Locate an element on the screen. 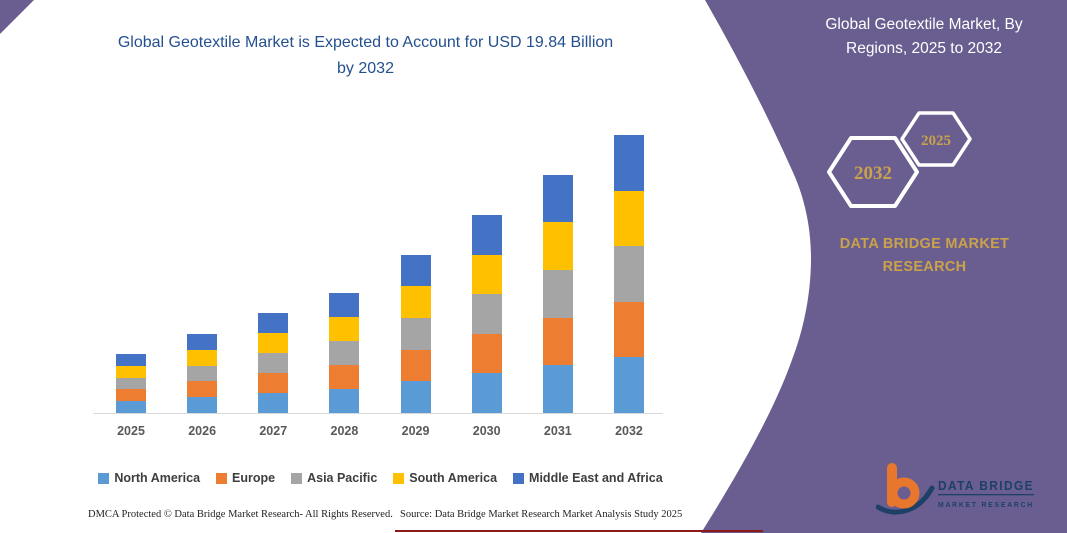 The image size is (1067, 533). bar-segment-europe-2031 is located at coordinates (557, 341).